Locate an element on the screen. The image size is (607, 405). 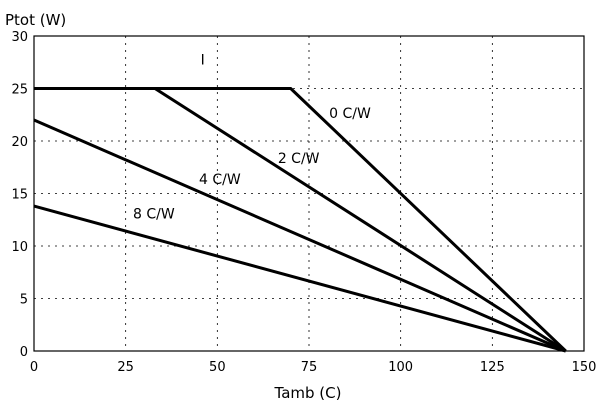
x-tick-label: 0 is located at coordinates (34, 367).